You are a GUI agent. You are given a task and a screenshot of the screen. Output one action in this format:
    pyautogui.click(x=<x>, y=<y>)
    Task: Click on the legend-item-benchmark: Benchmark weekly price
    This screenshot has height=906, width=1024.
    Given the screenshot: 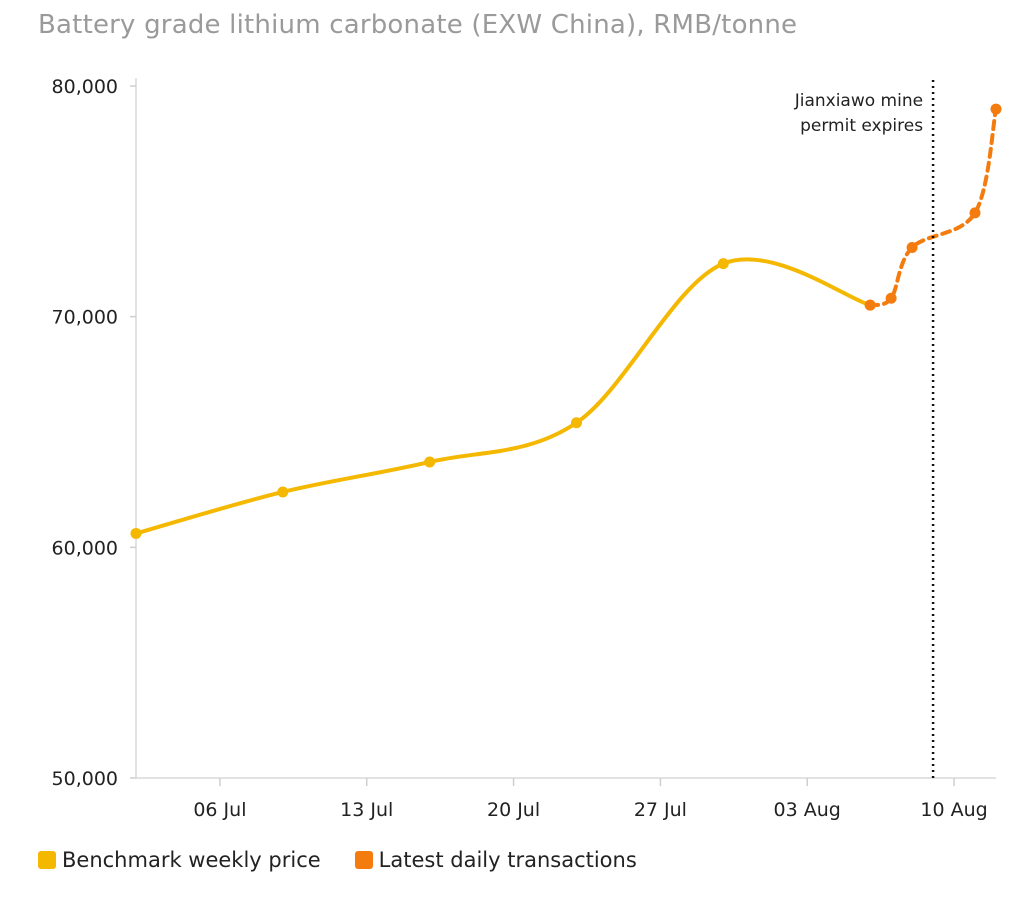 What is the action you would take?
    pyautogui.click(x=179, y=860)
    